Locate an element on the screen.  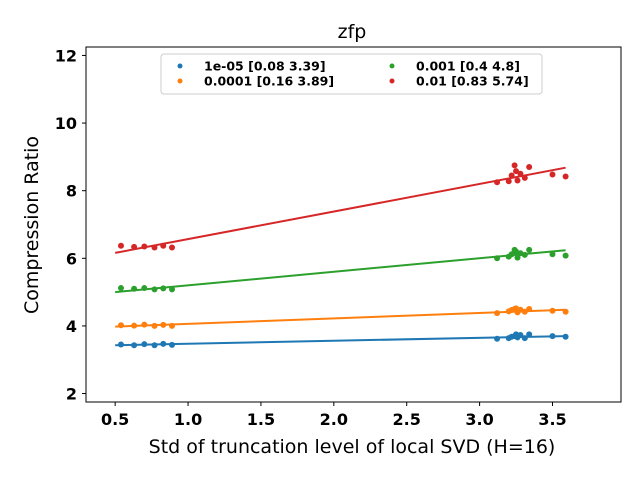
x-tick-label: 1.0 is located at coordinates (188, 419).